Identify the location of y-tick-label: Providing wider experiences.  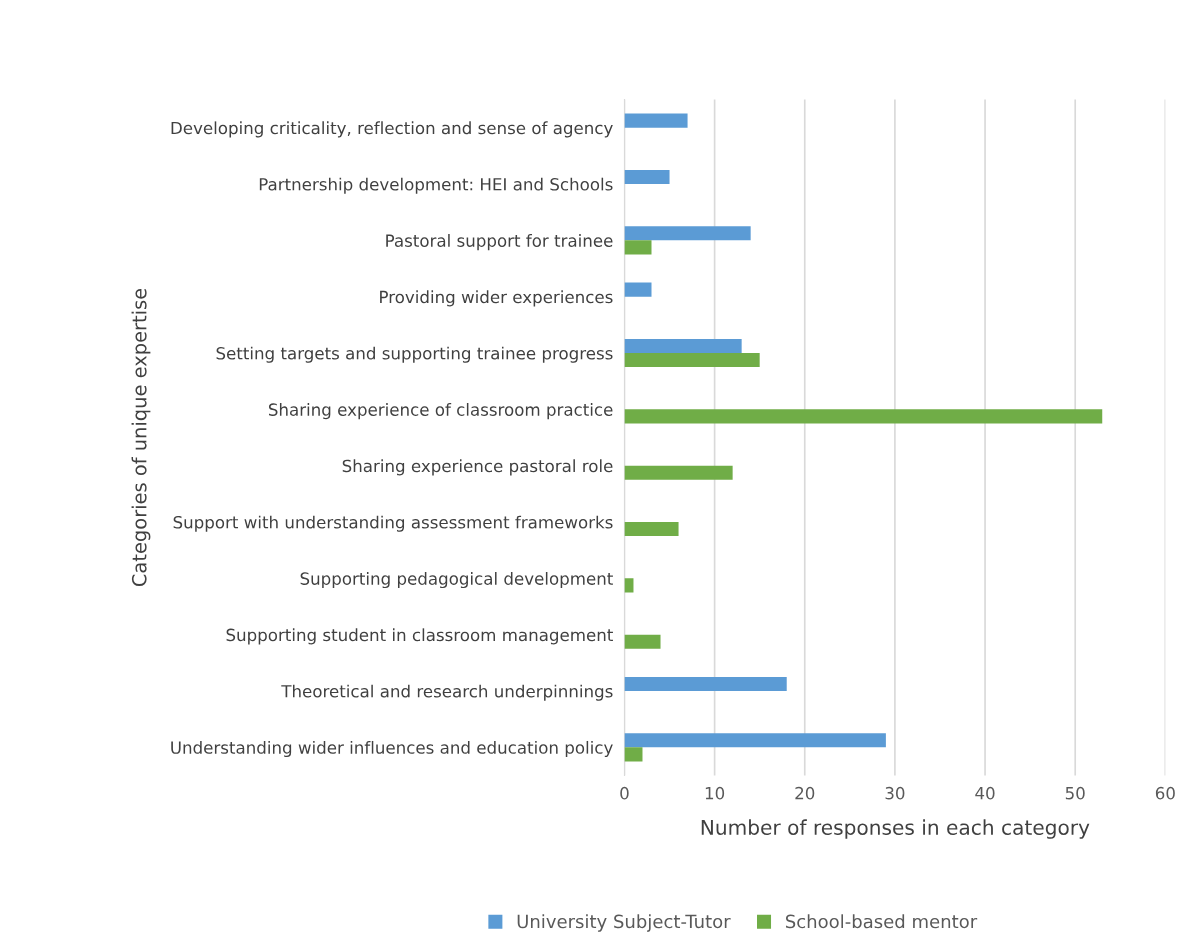
(496, 298).